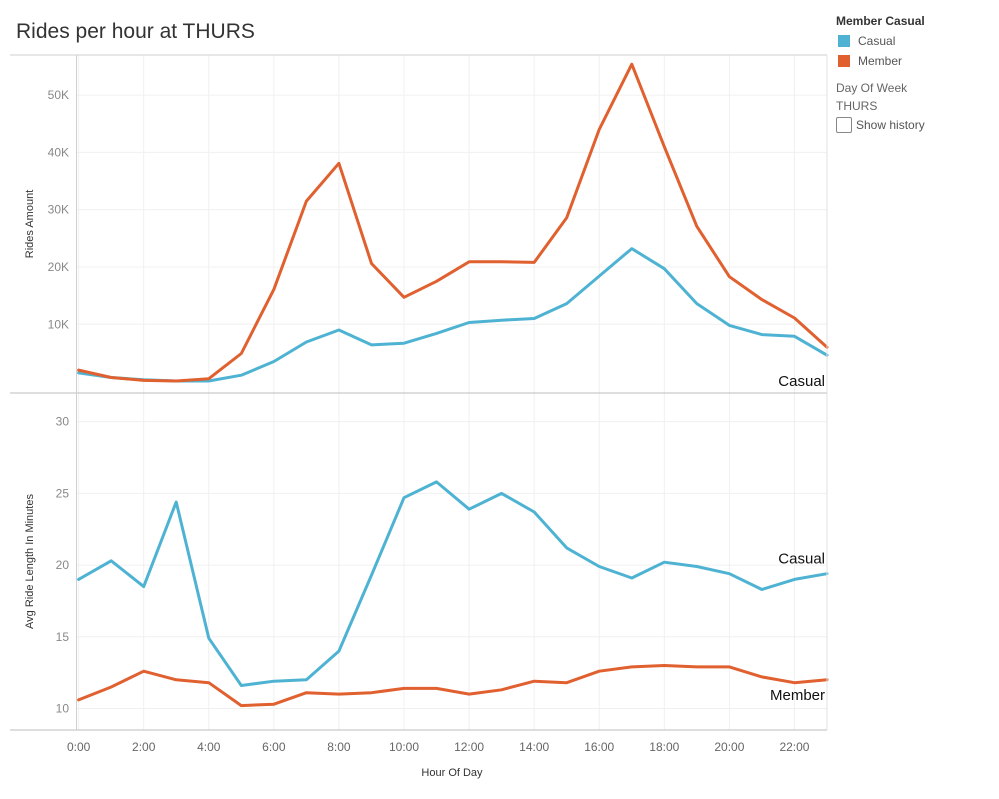 This screenshot has width=999, height=799. I want to click on y-tick-label-p1-0: 10, so click(63, 708).